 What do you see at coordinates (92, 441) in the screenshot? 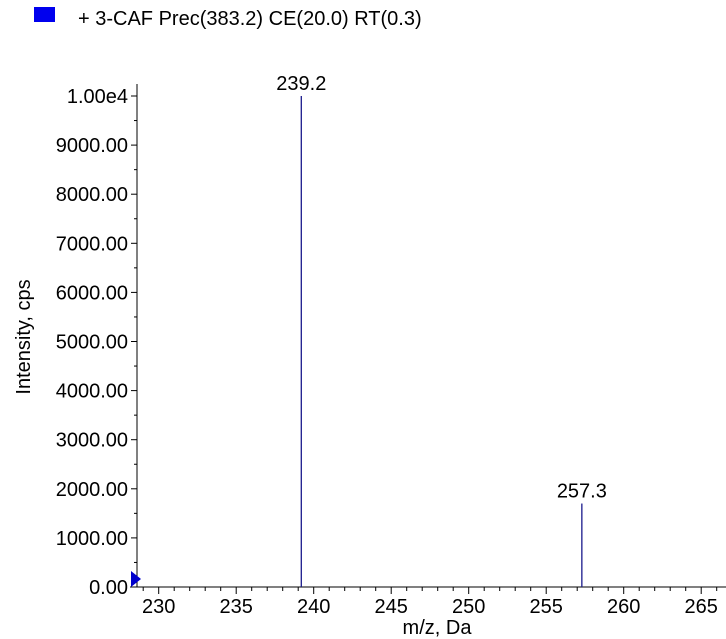
I see `y-tick-label: 3000.00` at bounding box center [92, 441].